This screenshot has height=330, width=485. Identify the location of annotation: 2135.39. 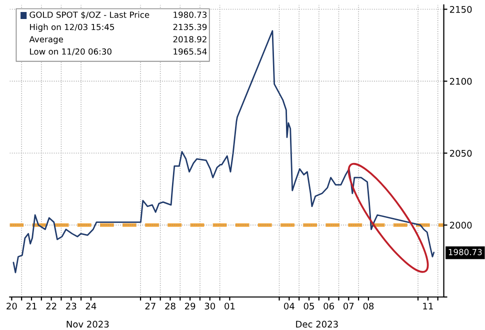
(190, 27).